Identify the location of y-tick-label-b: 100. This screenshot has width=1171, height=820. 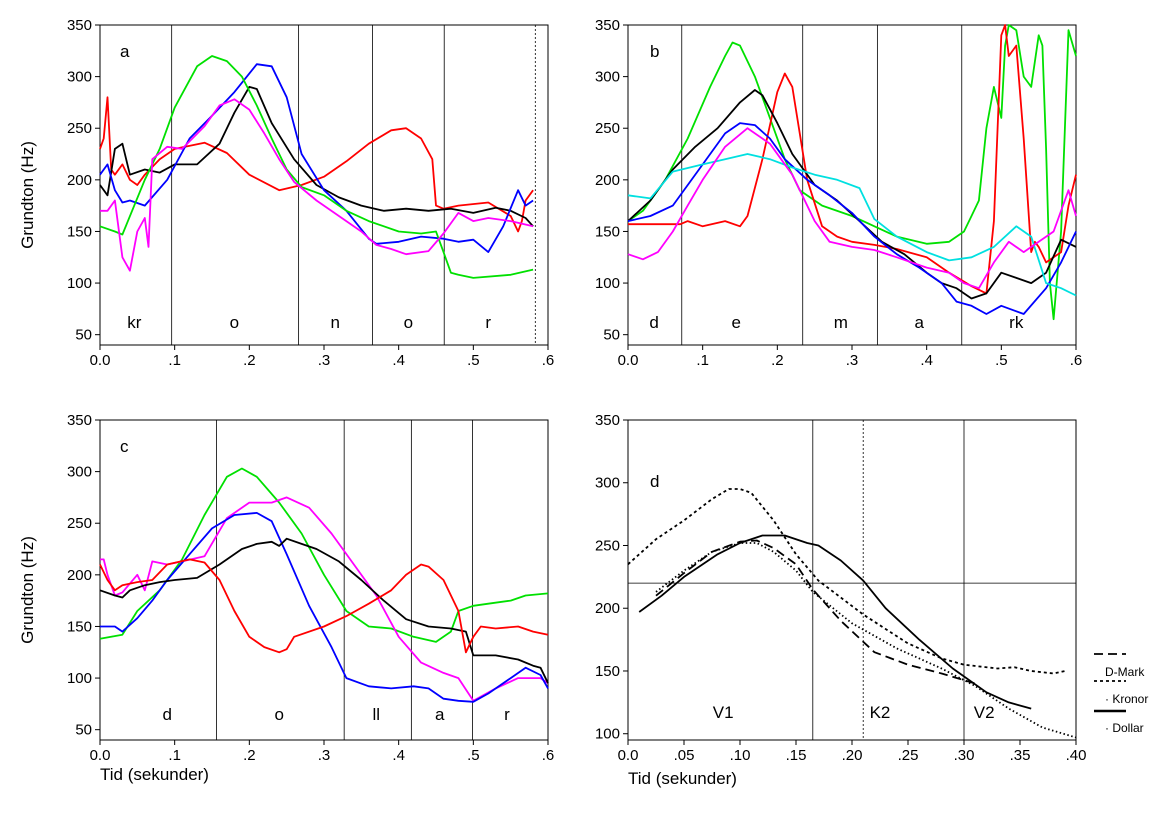
(607, 283).